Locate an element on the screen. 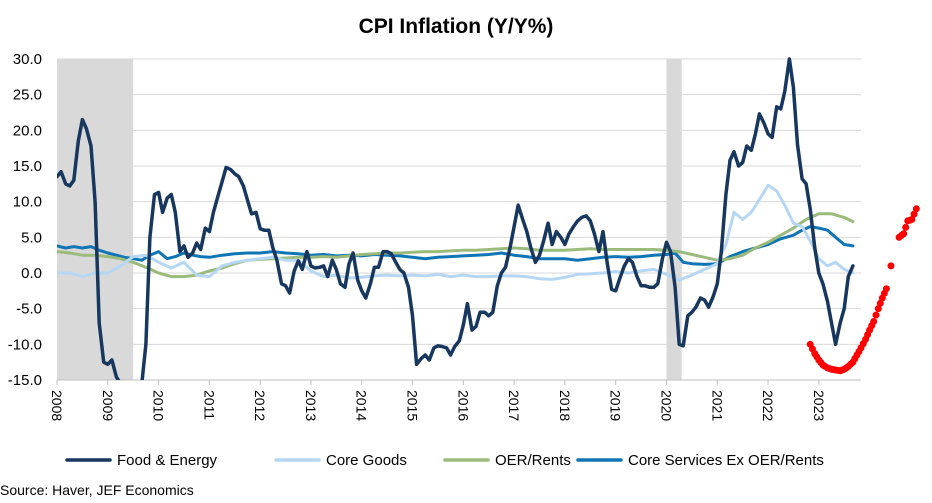  series-line-oer-rents is located at coordinates (456, 245).